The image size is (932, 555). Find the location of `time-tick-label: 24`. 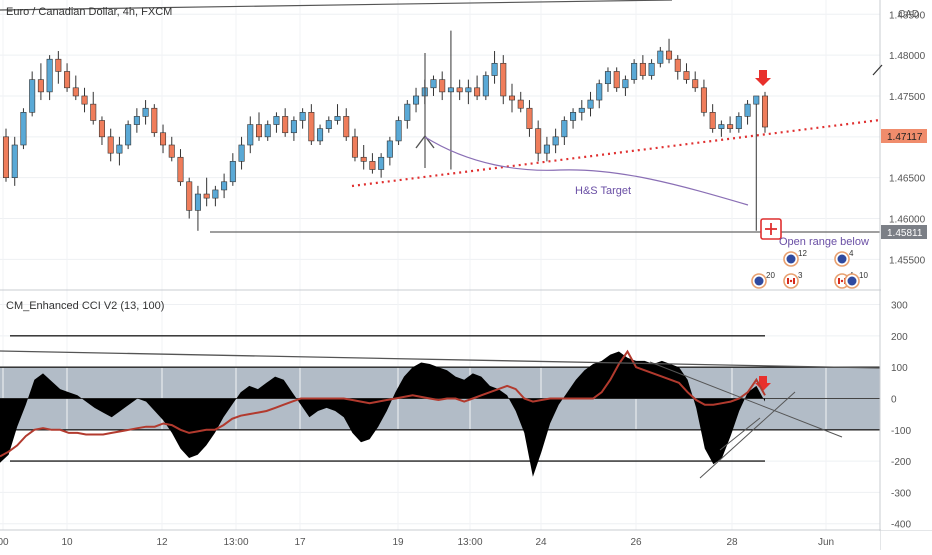

time-tick-label: 24 is located at coordinates (541, 542).